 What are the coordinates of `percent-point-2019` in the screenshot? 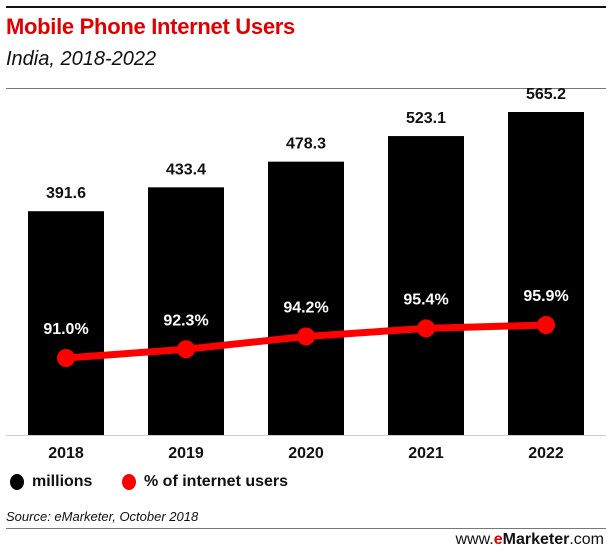 It's located at (186, 349).